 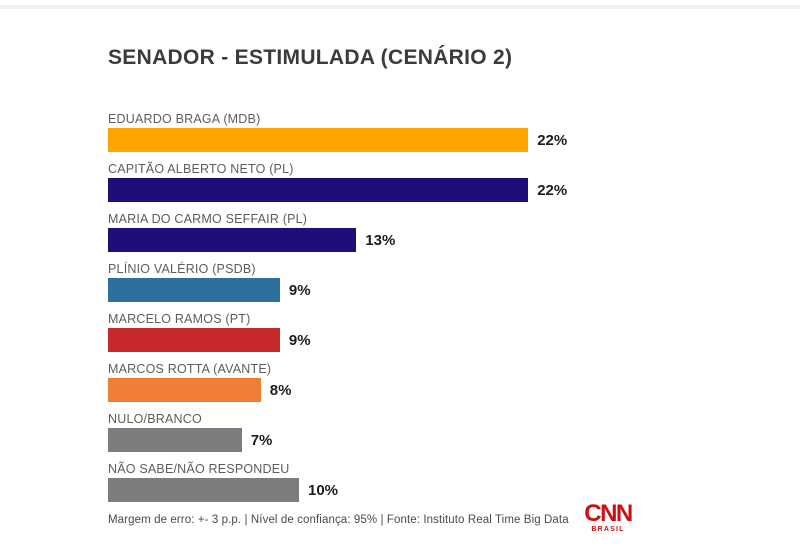 I want to click on candidate-label: MARCELO RAMOS (PT), so click(x=179, y=319).